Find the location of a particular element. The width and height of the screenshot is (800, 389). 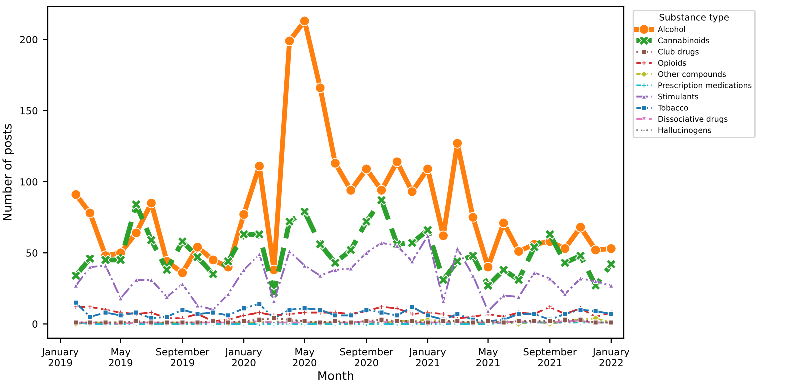

x-tick-label: May 2019 is located at coordinates (121, 357).